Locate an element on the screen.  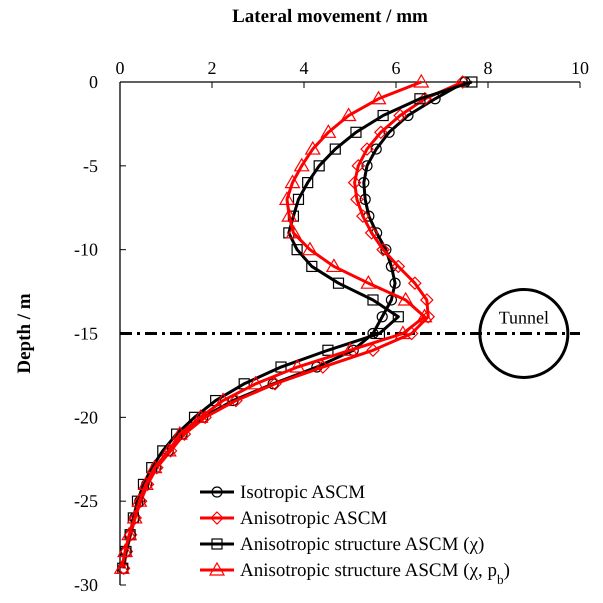
legend-label: Anisotropic ASCM is located at coordinates (314, 518).